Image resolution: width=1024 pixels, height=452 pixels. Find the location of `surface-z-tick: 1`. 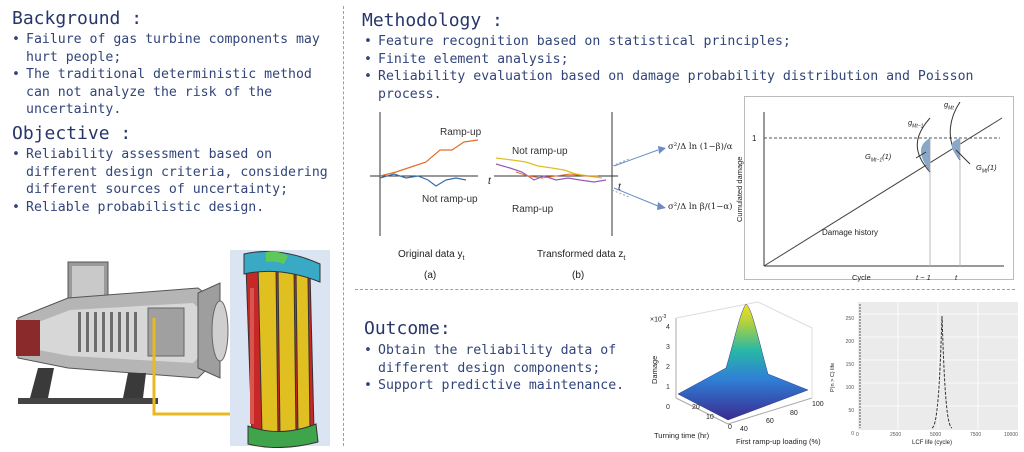

surface-z-tick: 1 is located at coordinates (668, 387).